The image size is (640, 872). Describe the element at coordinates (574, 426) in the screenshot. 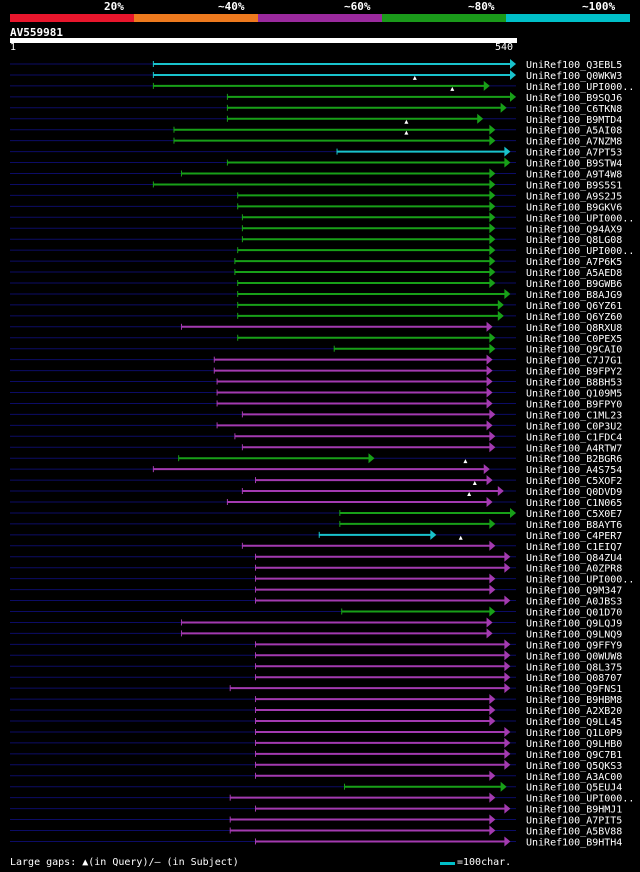

I see `hit-label: UniRef100_C0P3U2` at that location.